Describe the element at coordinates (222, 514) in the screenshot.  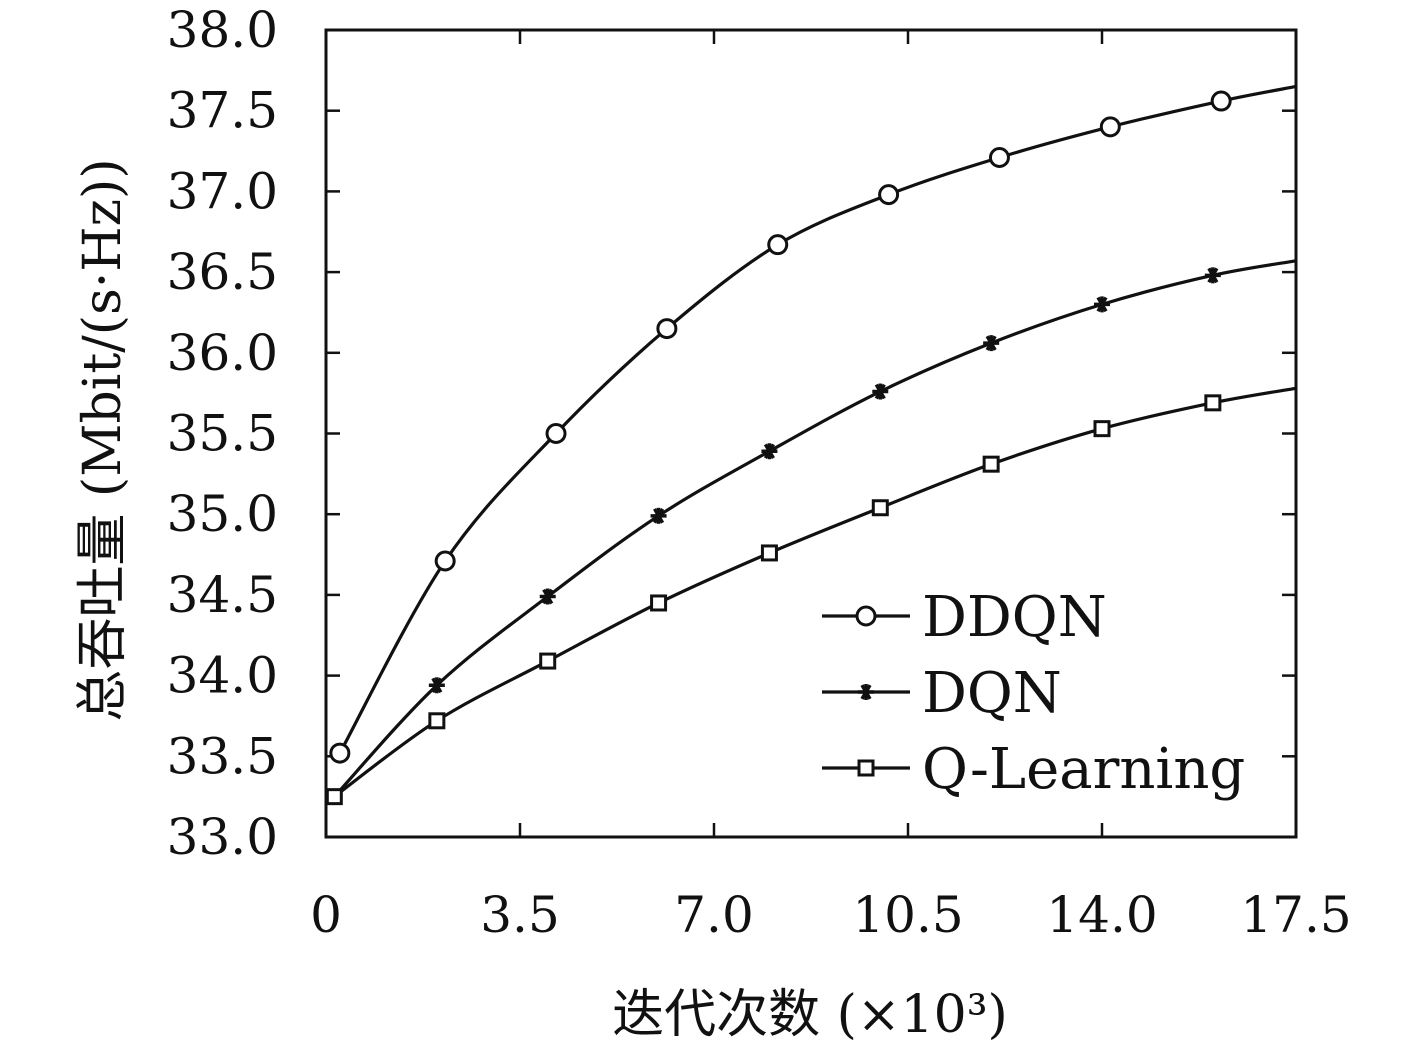
I see `y-tick-label: 35.0` at that location.